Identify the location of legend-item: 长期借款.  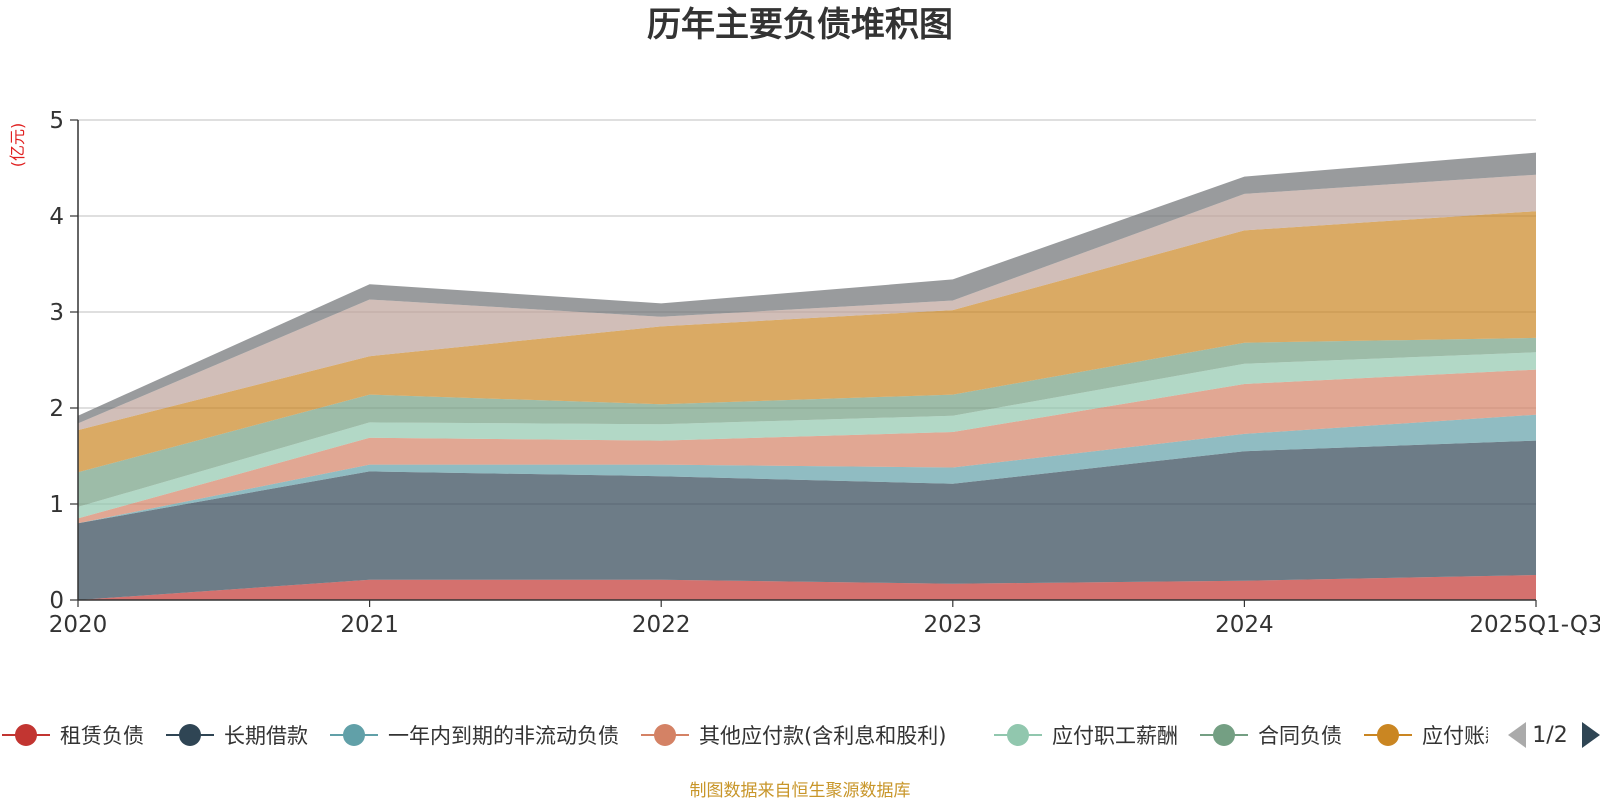
(237, 736).